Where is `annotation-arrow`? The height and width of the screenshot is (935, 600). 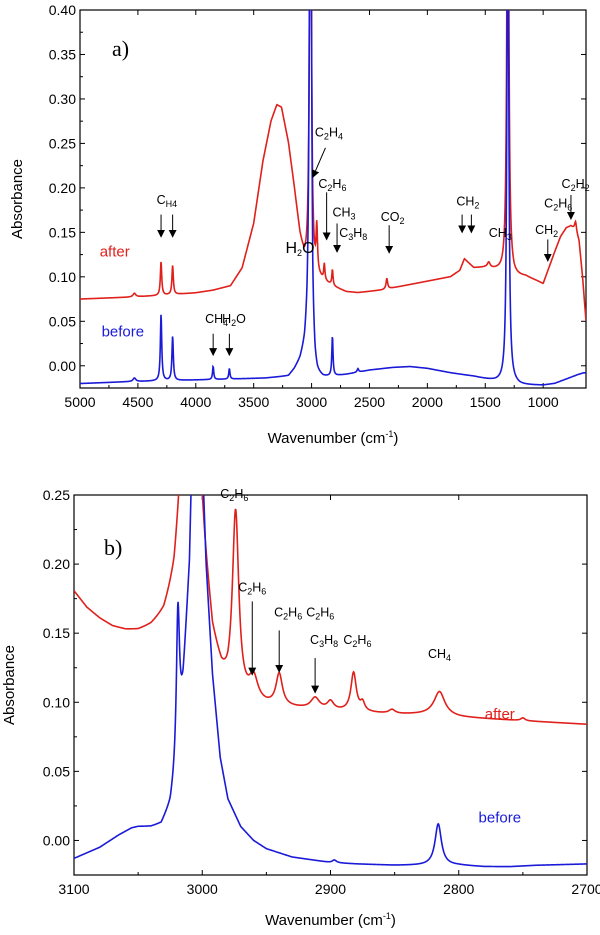 annotation-arrow is located at coordinates (318, 163).